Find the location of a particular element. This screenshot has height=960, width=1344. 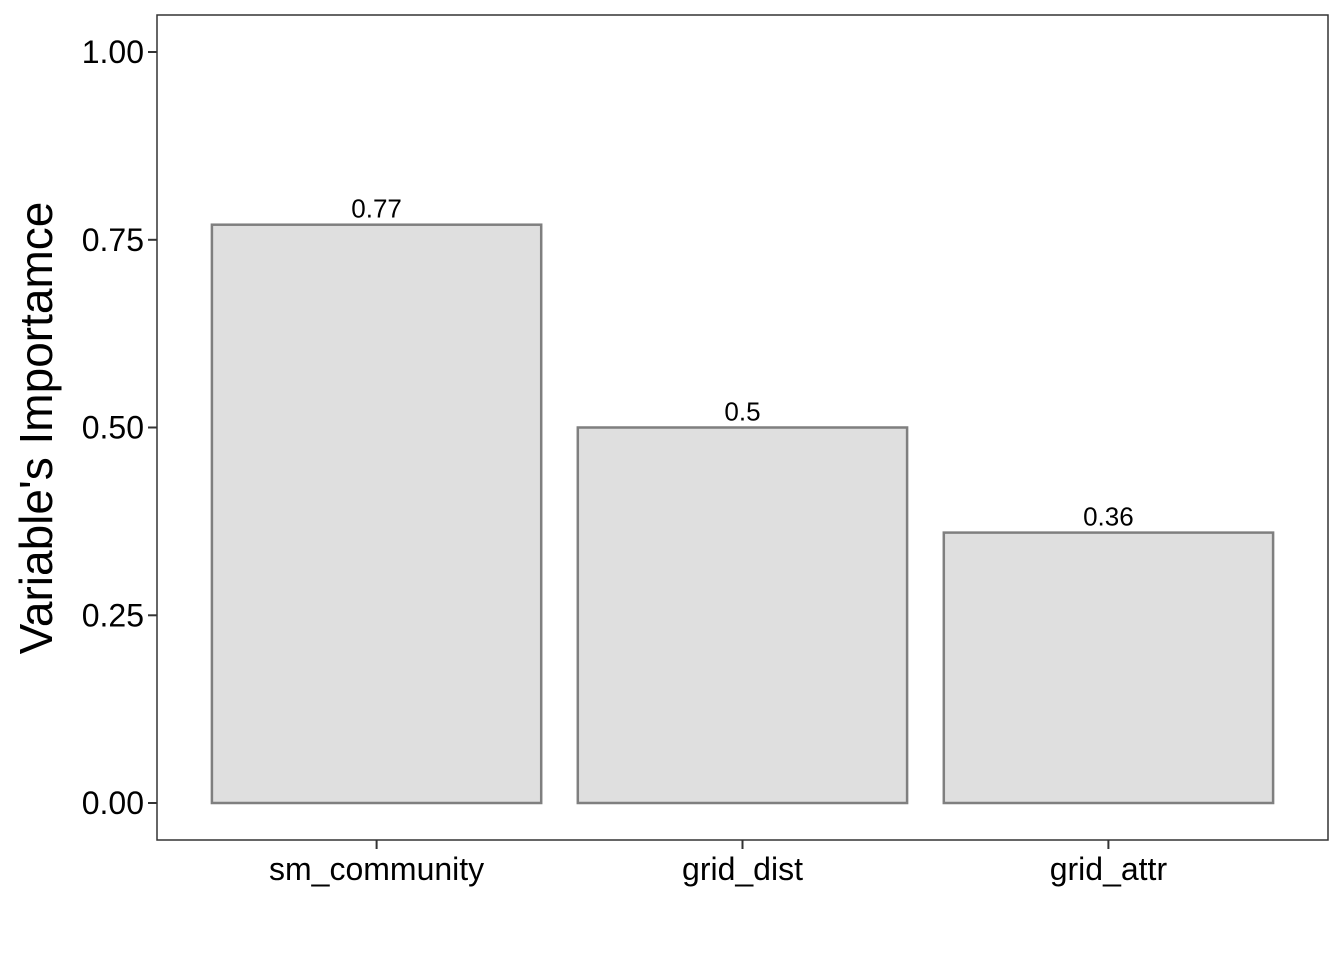

x-tick-label: grid_dist is located at coordinates (742, 869).